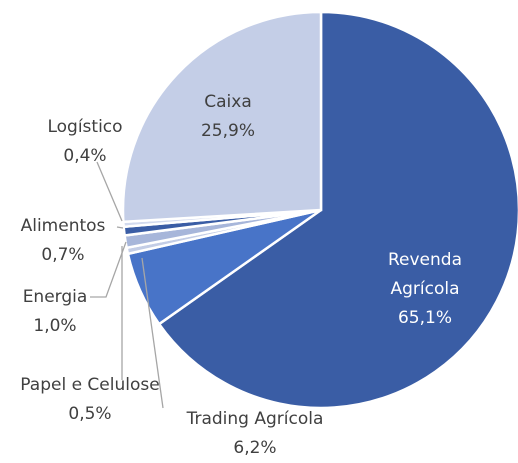  What do you see at coordinates (63, 226) in the screenshot?
I see `category-name: Alimentos` at bounding box center [63, 226].